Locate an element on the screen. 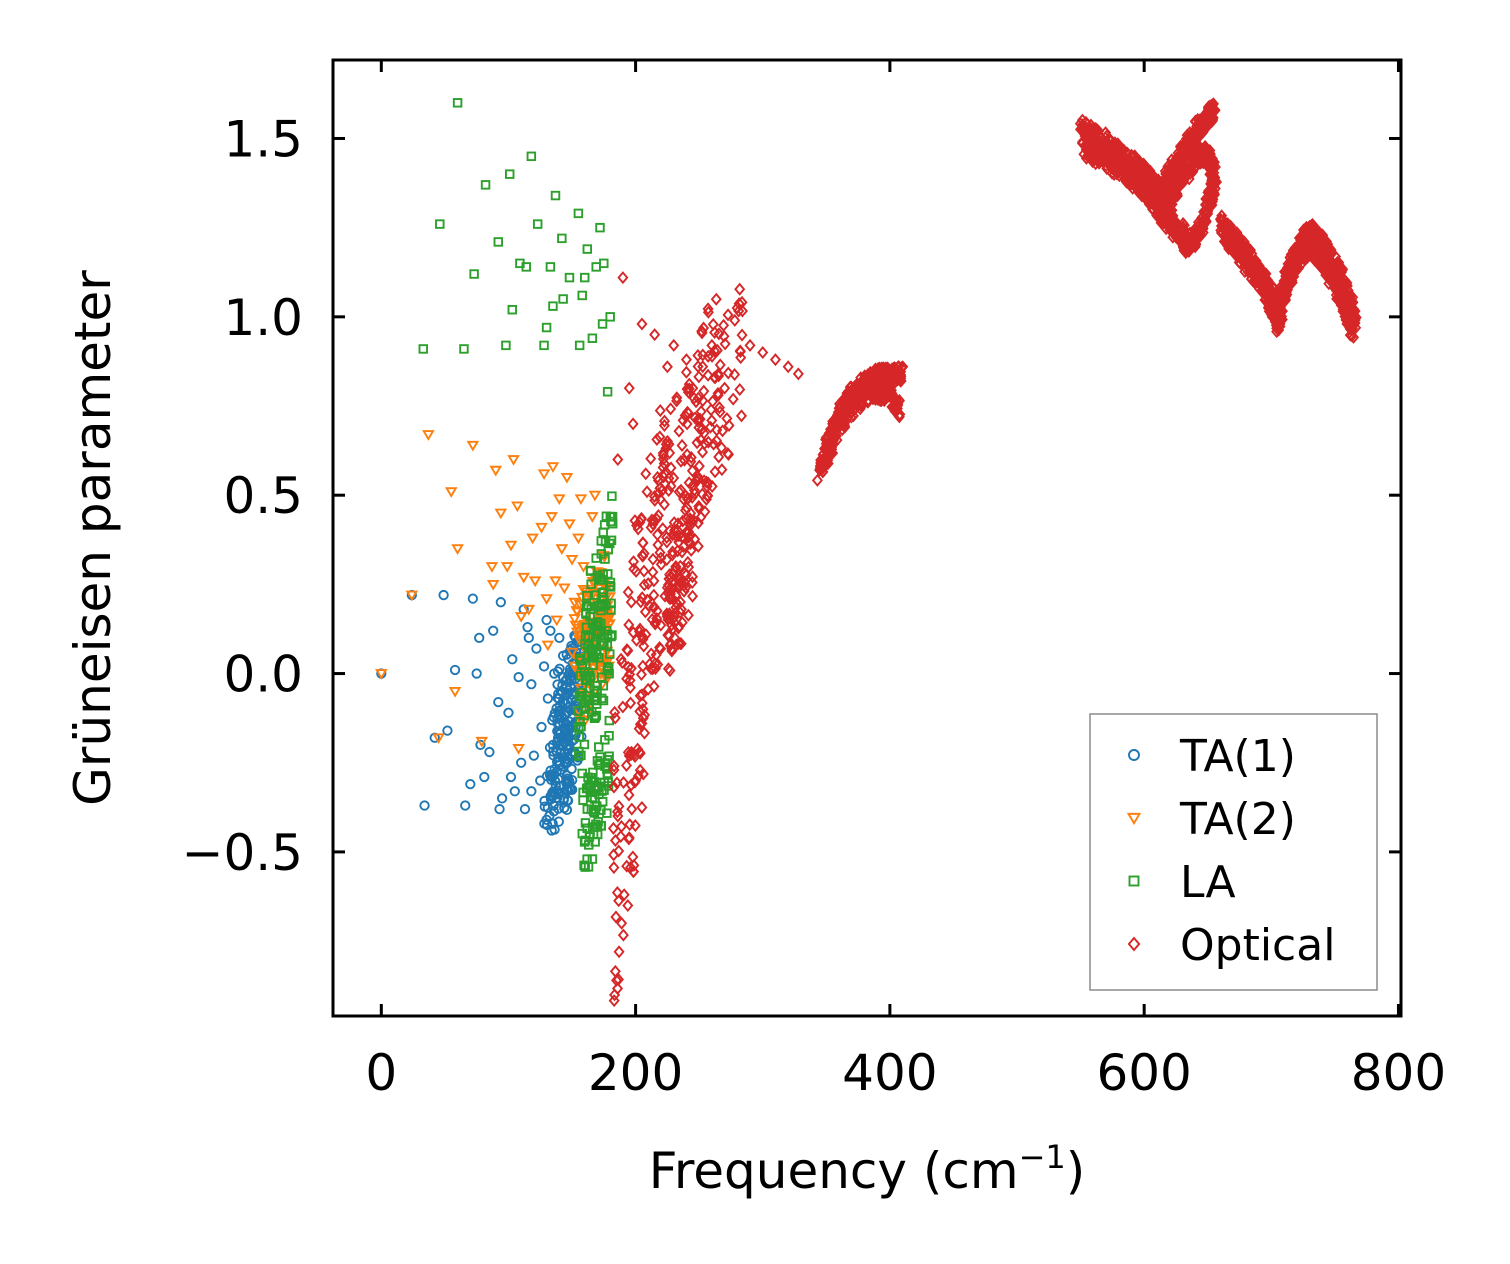 The width and height of the screenshot is (1510, 1264). point-optical-branch is located at coordinates (862, 397).